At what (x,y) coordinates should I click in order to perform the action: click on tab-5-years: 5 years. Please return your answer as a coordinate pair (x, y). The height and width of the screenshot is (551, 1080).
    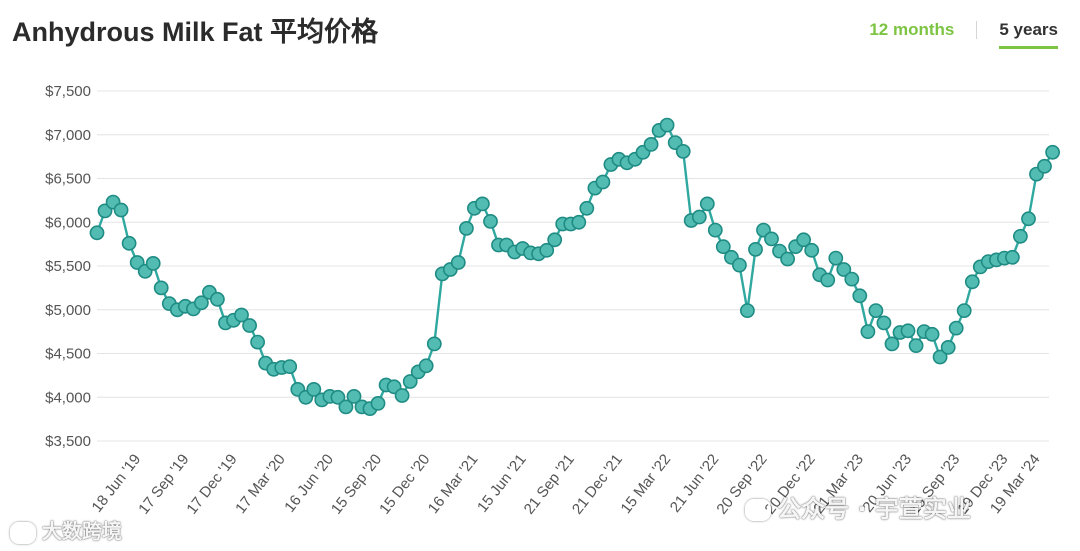
    Looking at the image, I should click on (1028, 34).